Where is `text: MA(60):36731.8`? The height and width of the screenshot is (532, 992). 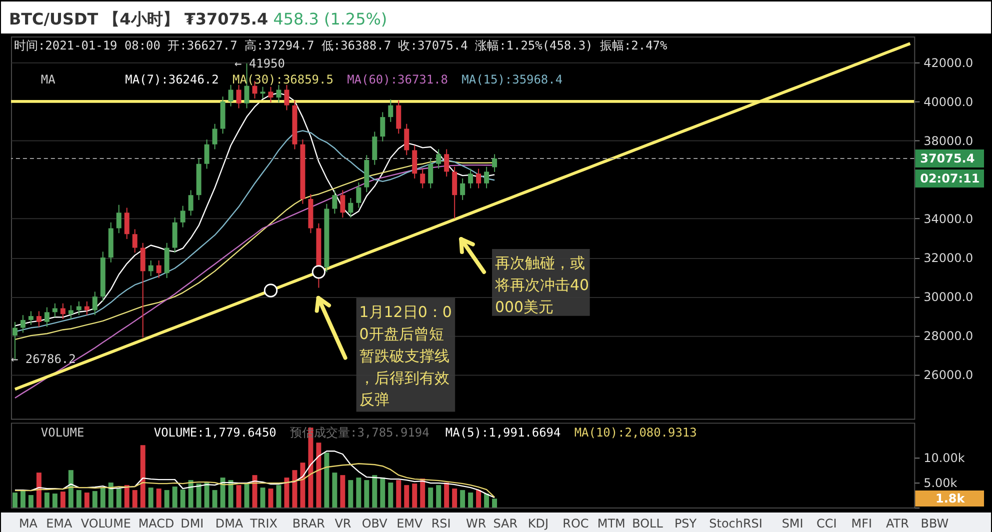 text: MA(60):36731.8 is located at coordinates (397, 79).